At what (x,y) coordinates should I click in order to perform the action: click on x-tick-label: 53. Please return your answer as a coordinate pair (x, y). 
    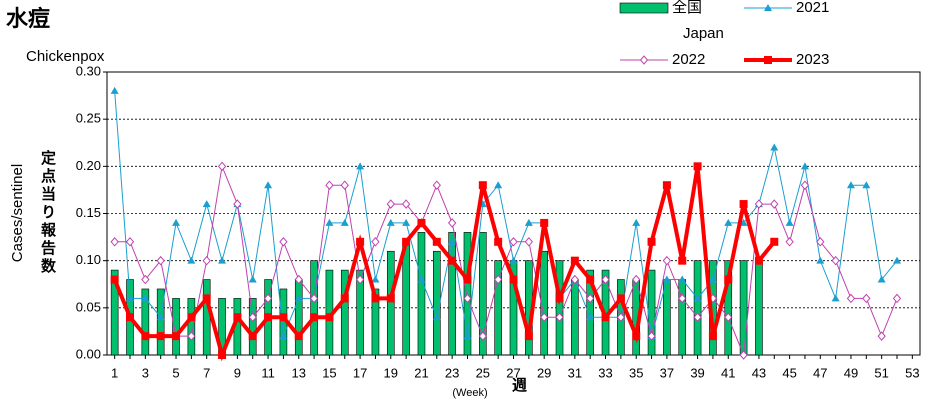
    Looking at the image, I should click on (912, 372).